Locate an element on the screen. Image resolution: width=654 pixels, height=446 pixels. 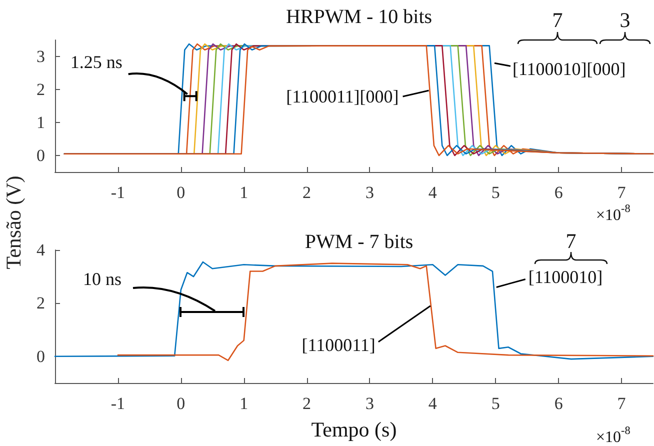
text: 3 is located at coordinates (625, 20).